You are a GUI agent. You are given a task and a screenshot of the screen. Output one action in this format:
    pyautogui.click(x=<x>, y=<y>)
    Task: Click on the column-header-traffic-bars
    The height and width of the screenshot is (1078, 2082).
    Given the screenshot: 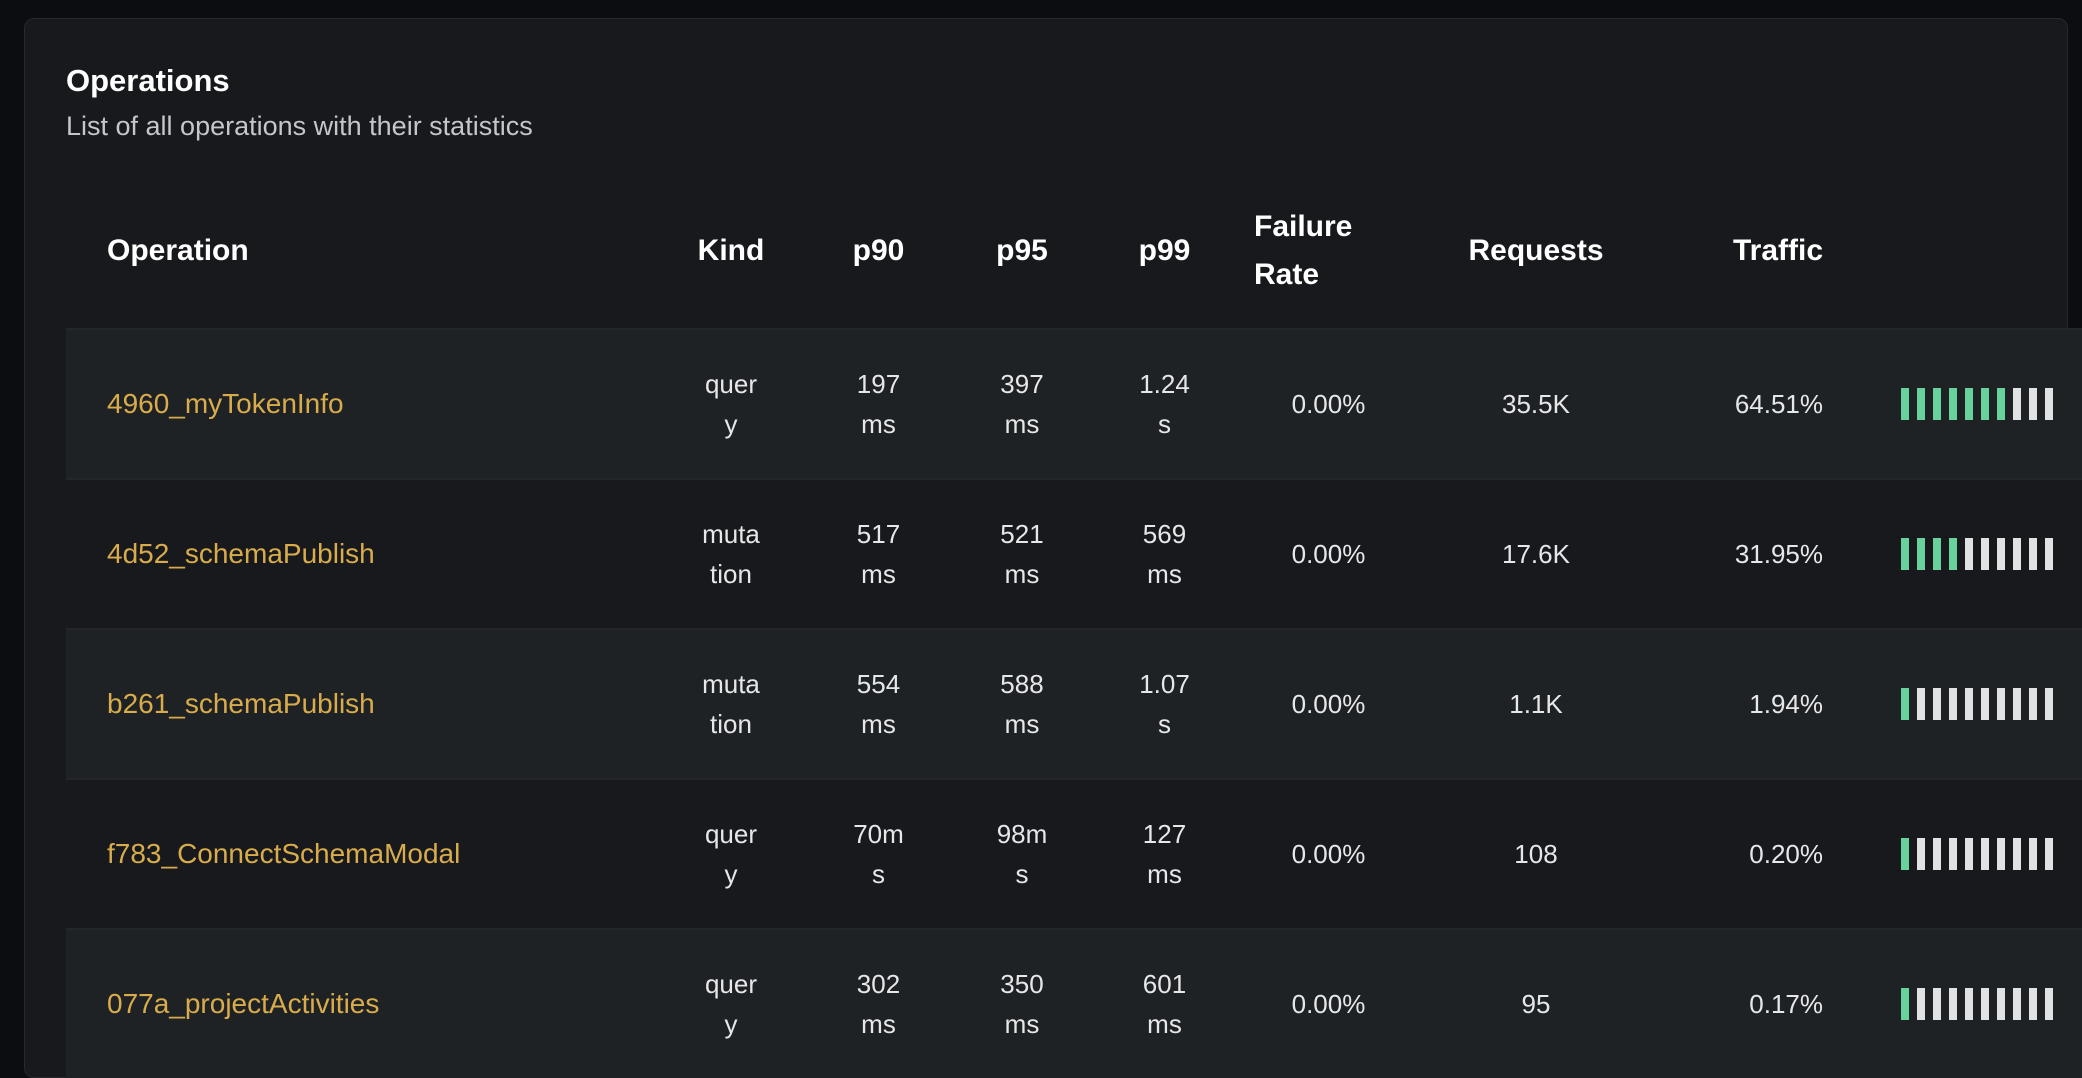 What is the action you would take?
    pyautogui.click(x=1966, y=251)
    